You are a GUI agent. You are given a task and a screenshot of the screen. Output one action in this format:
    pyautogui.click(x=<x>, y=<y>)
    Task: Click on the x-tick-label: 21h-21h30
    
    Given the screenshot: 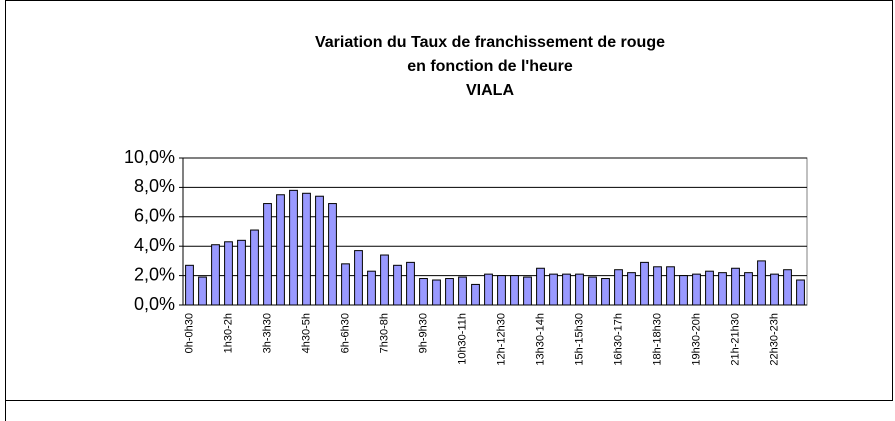 What is the action you would take?
    pyautogui.click(x=735, y=339)
    